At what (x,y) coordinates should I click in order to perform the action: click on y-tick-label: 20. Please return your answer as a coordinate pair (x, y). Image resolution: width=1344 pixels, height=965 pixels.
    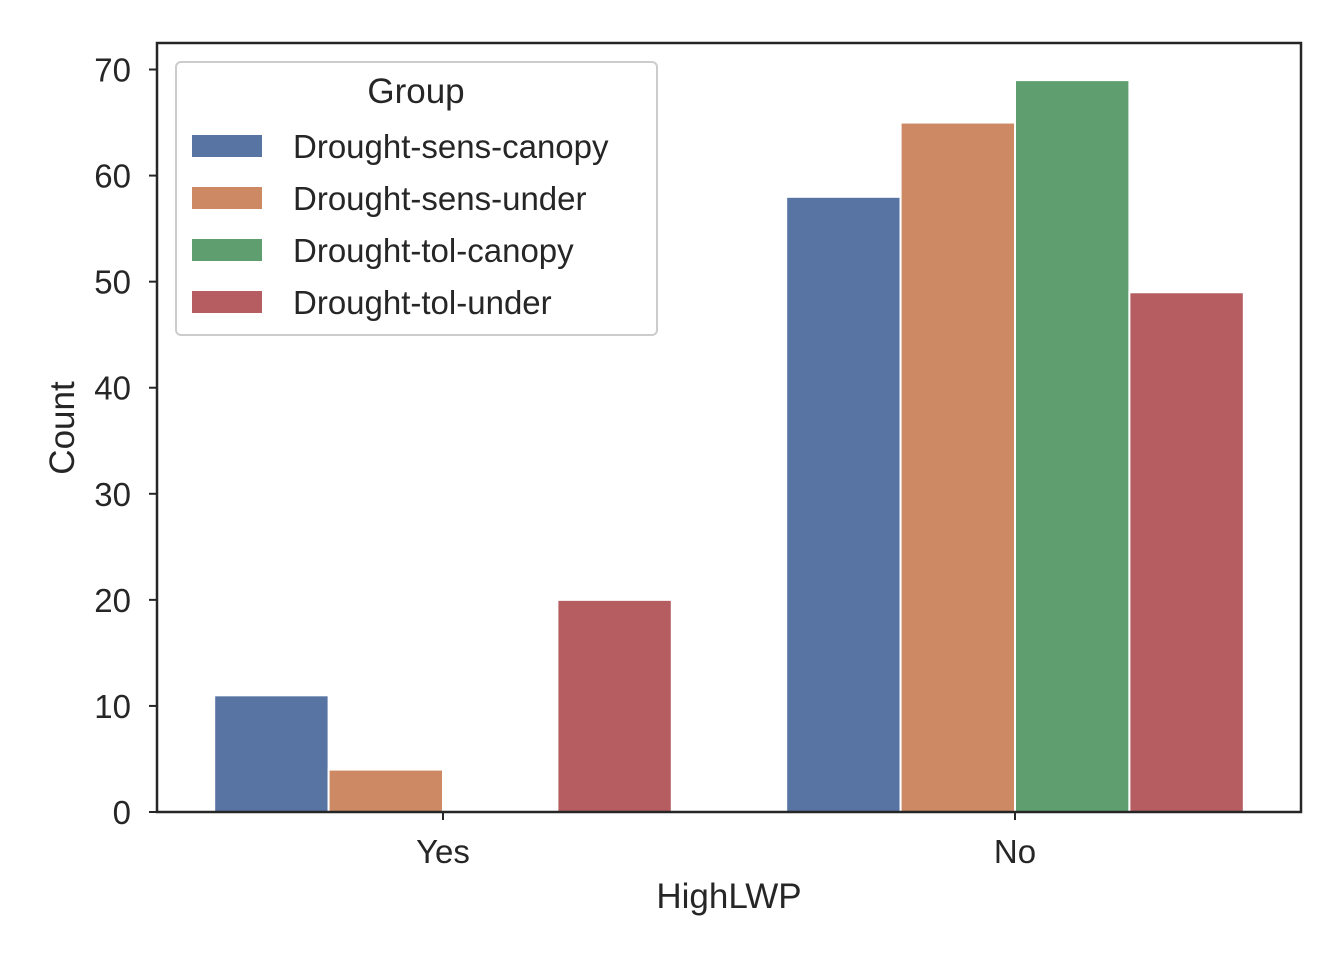
    Looking at the image, I should click on (112, 600).